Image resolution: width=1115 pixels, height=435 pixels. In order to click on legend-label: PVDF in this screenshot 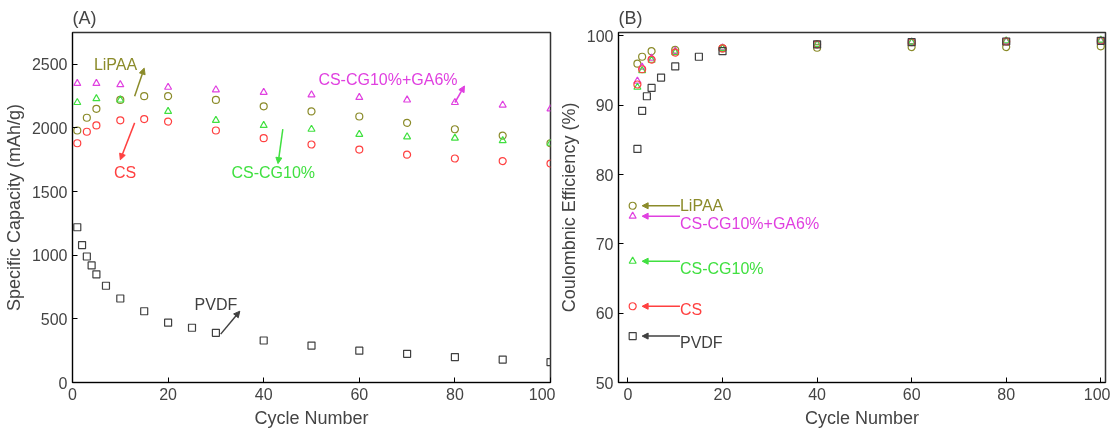, I will do `click(701, 342)`.